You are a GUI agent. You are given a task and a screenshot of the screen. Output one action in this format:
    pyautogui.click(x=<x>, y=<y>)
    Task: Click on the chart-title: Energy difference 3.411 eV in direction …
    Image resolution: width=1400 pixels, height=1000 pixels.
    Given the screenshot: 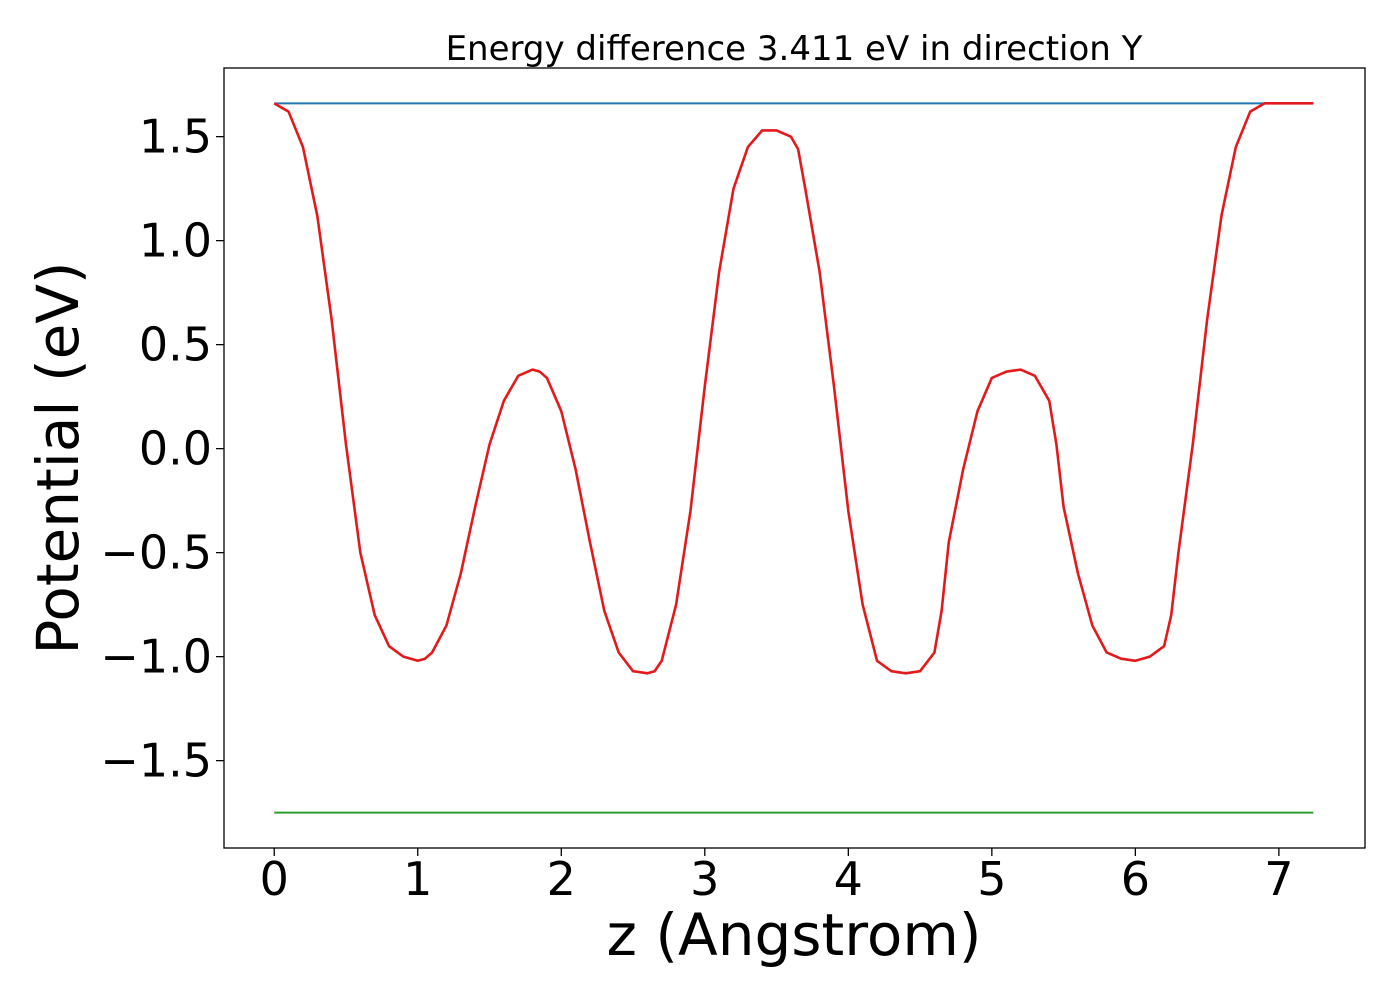 What is the action you would take?
    pyautogui.click(x=794, y=49)
    